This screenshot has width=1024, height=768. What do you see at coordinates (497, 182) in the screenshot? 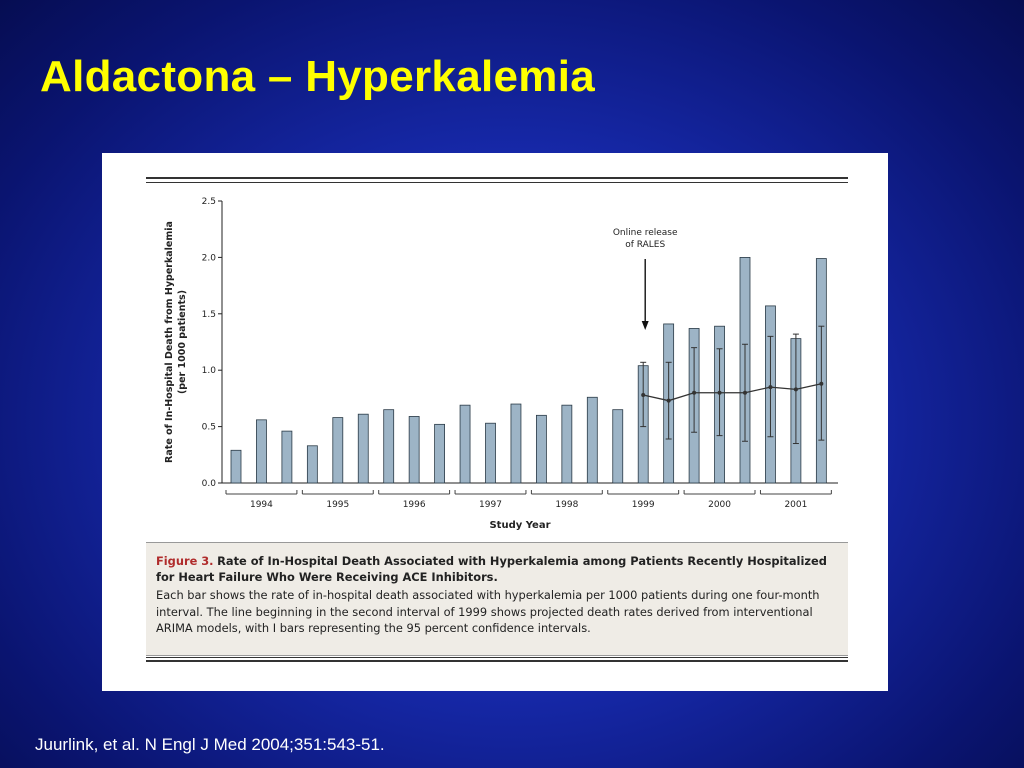
I see `top-rule-thin` at bounding box center [497, 182].